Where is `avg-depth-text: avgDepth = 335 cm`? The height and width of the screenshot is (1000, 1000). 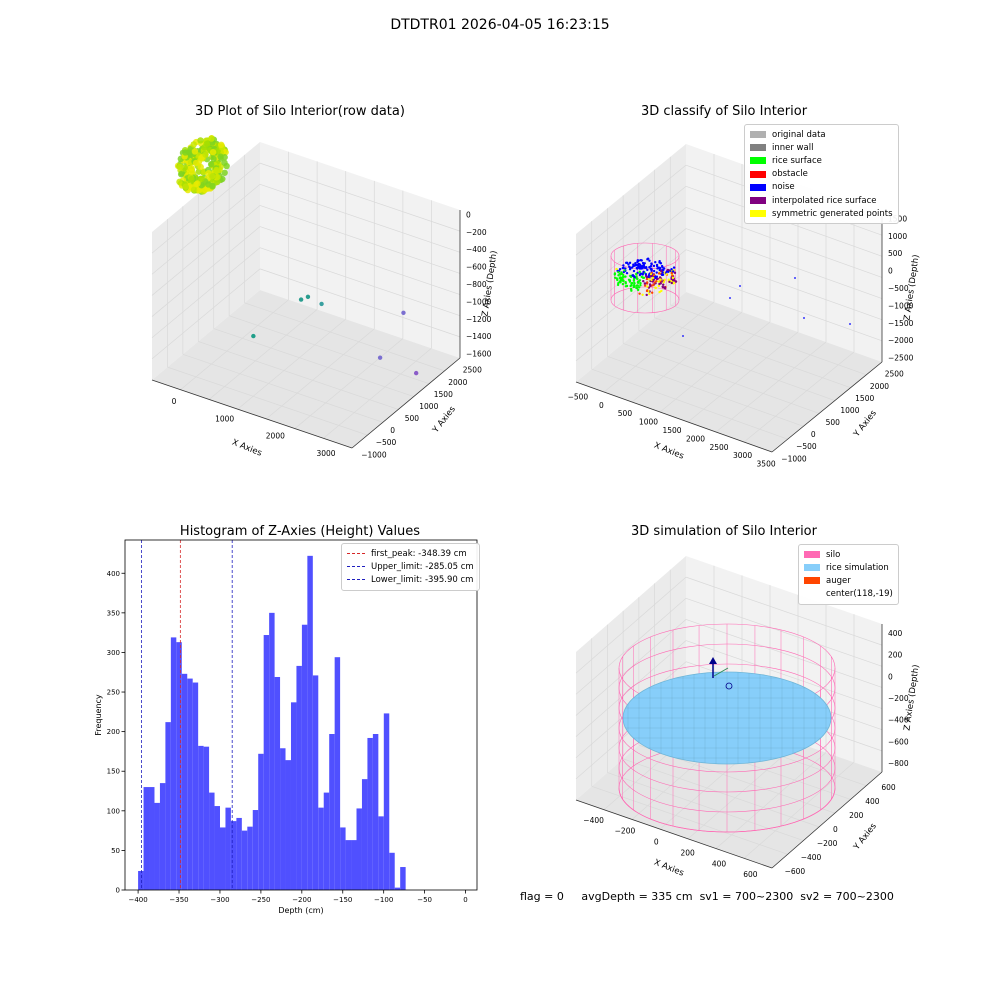 avg-depth-text: avgDepth = 335 cm is located at coordinates (637, 896).